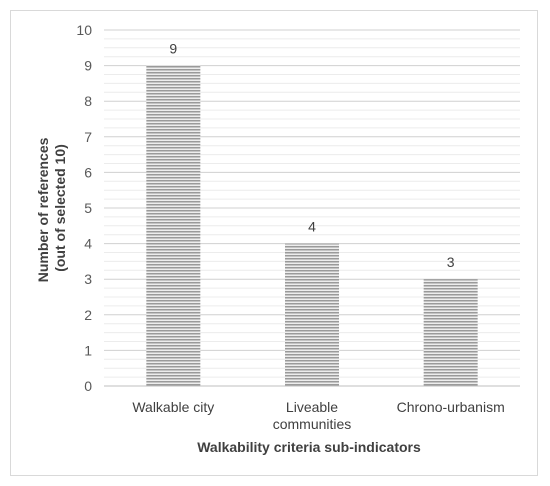  Describe the element at coordinates (88, 137) in the screenshot. I see `y-tick-label: 7` at that location.